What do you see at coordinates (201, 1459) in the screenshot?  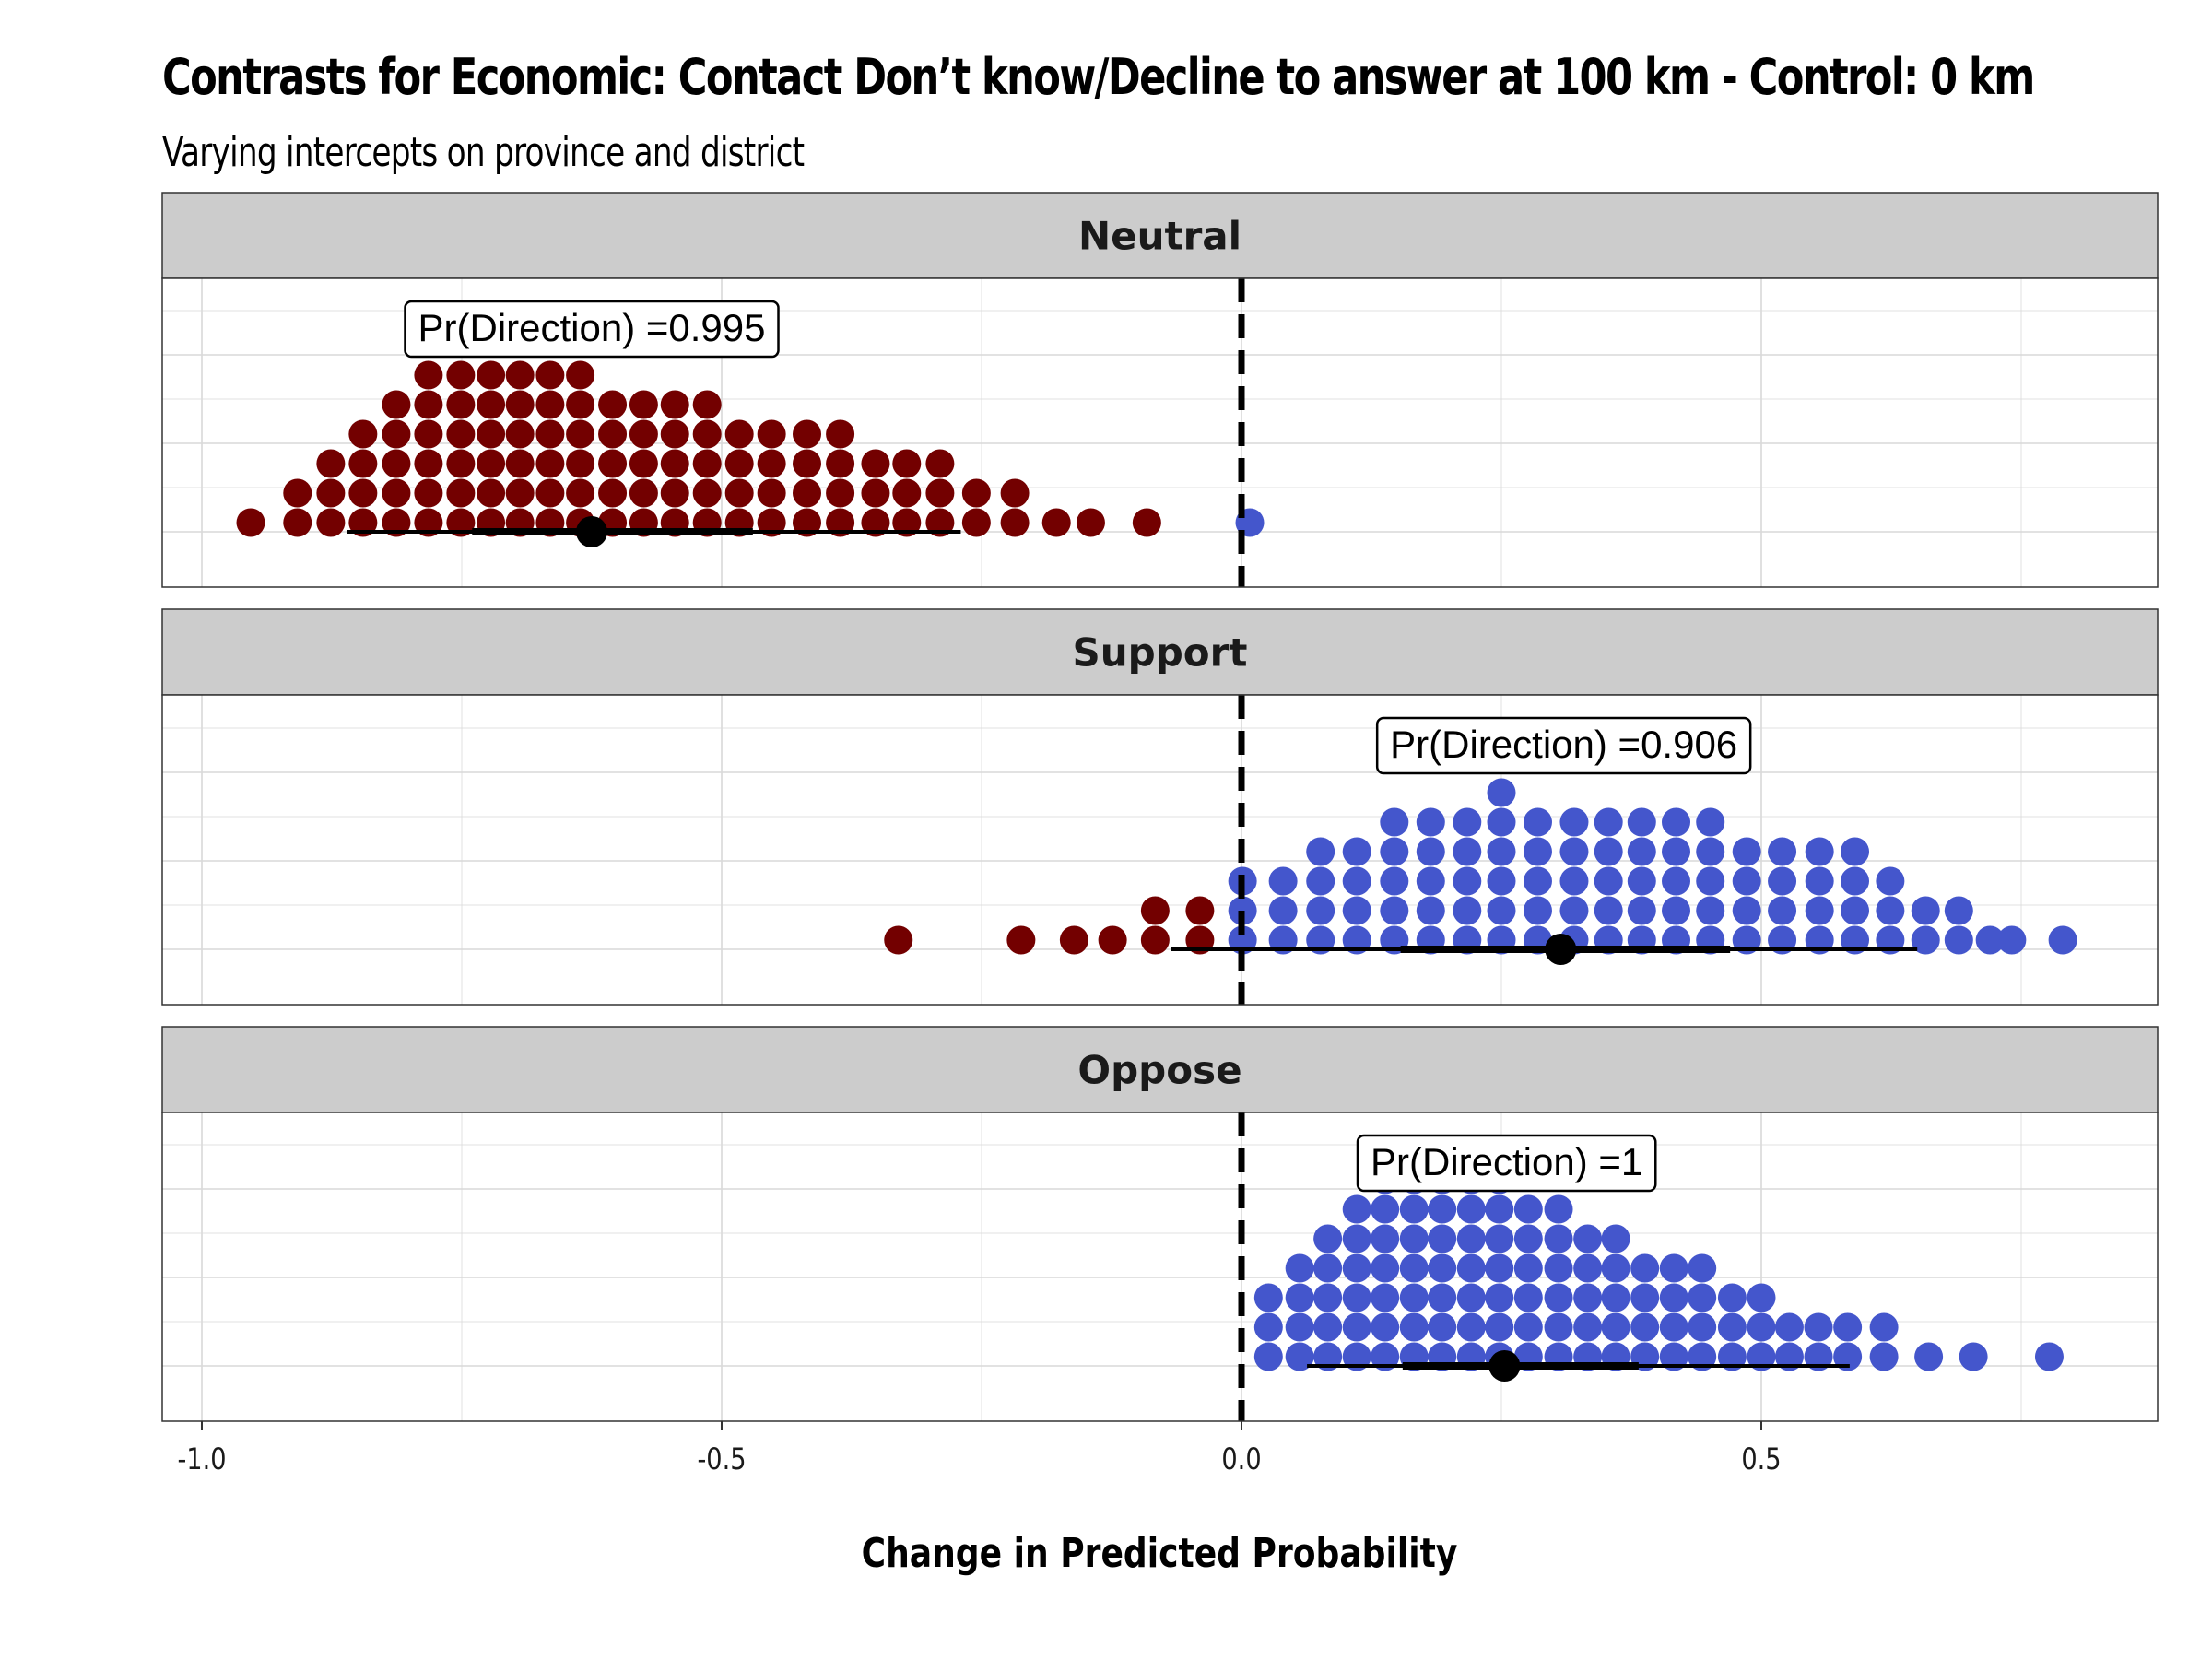 I see `x-tick-label: -1.0` at bounding box center [201, 1459].